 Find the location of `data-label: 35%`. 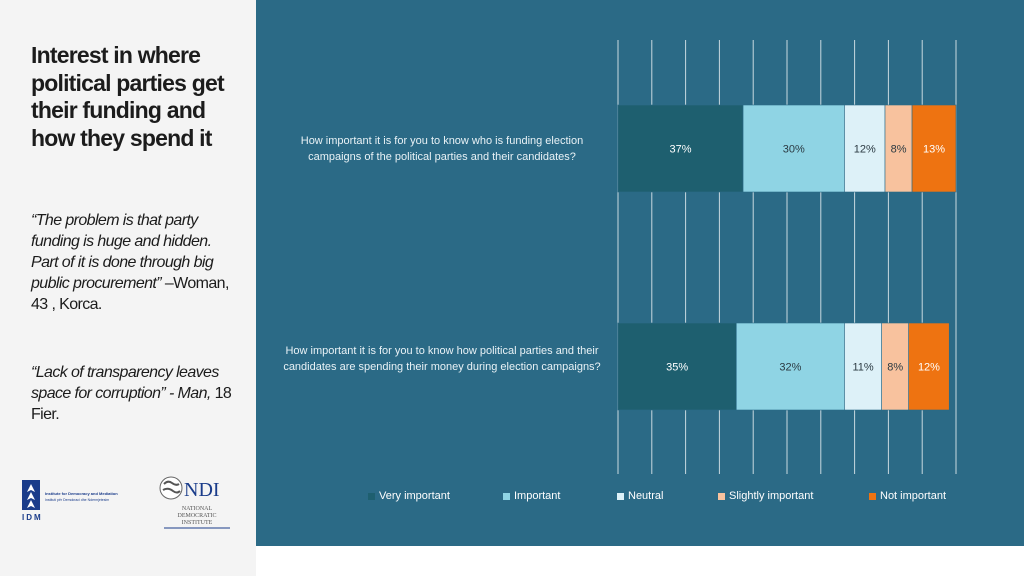

data-label: 35% is located at coordinates (677, 368).